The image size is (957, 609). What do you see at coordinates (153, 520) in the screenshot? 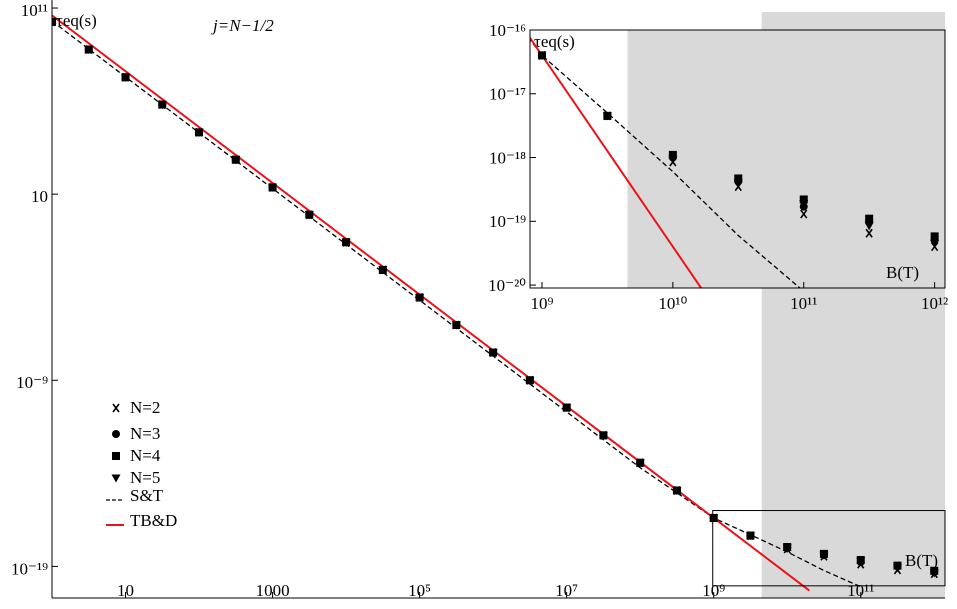
I see `legend-label: TB&D` at bounding box center [153, 520].